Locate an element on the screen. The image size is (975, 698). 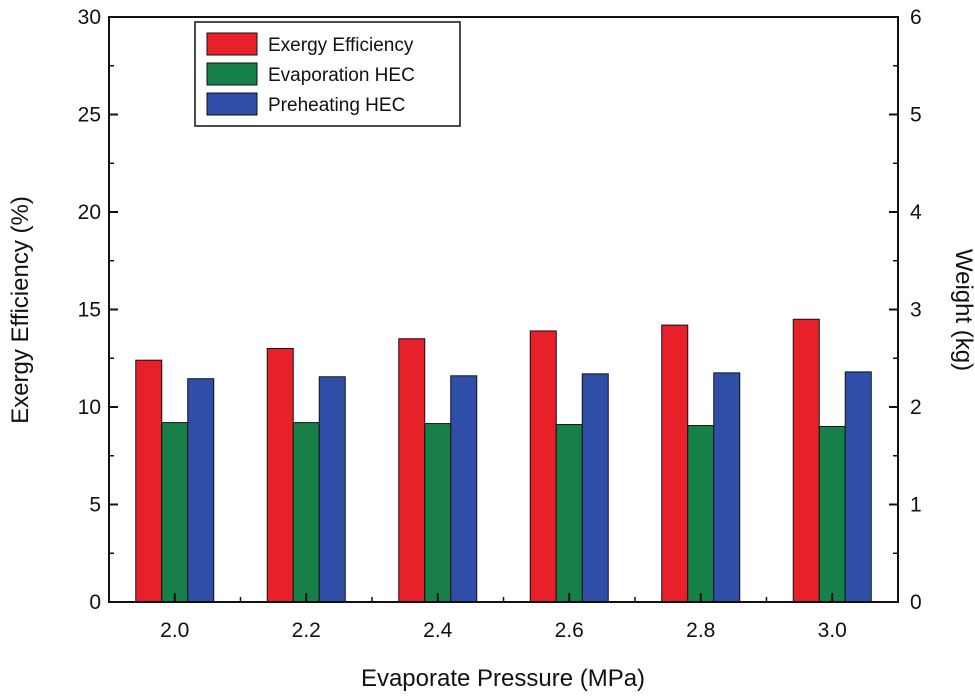
y2-axis-title: Weight (kg) is located at coordinates (962, 310).